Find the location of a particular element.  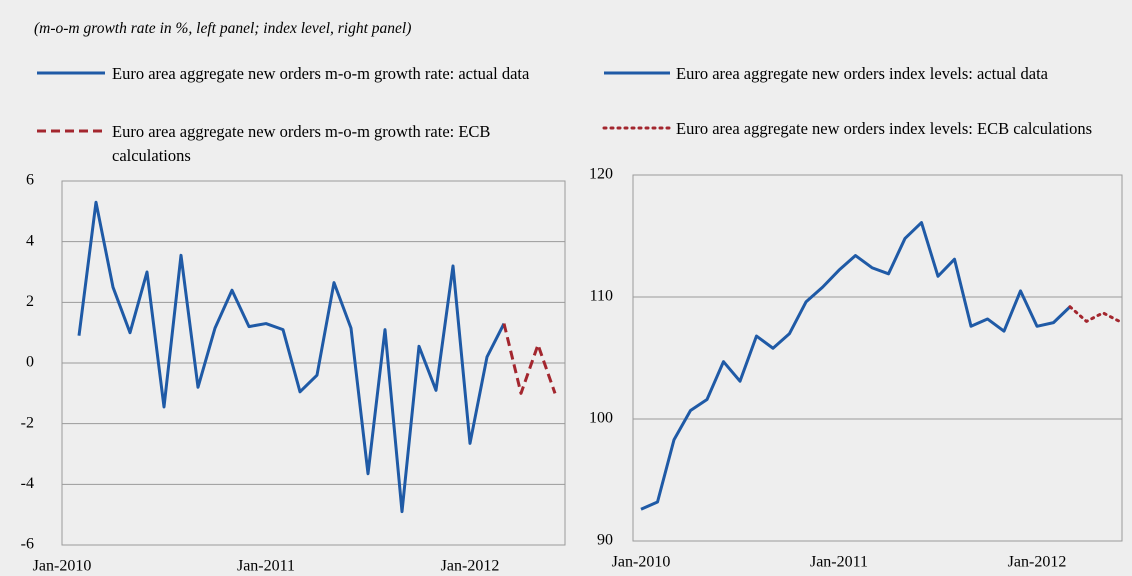

y-tick-label: 6 is located at coordinates (30, 180).